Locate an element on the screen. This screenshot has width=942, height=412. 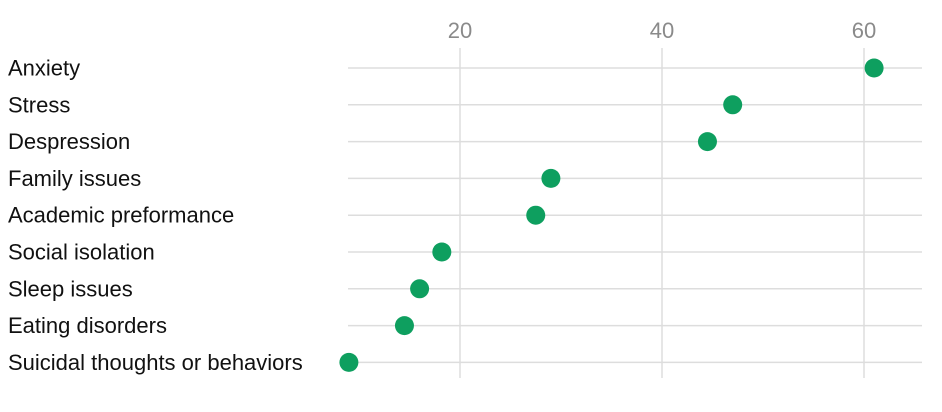
x-tick-label: 60 is located at coordinates (864, 30).